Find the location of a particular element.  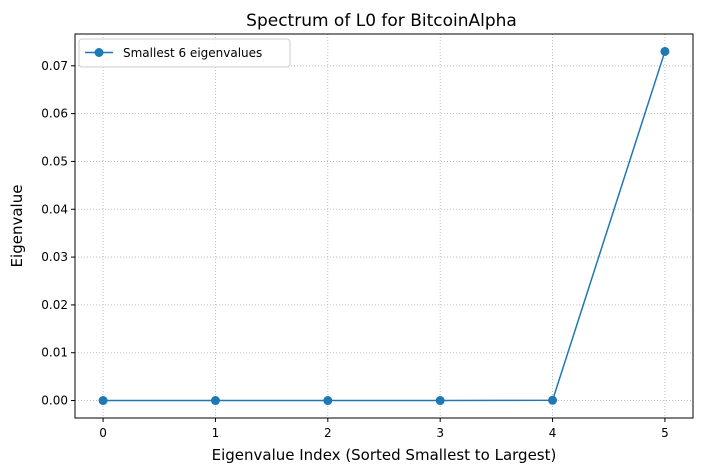

chart-title: Spectrum of L0 for BitcoinAlpha is located at coordinates (381, 21).